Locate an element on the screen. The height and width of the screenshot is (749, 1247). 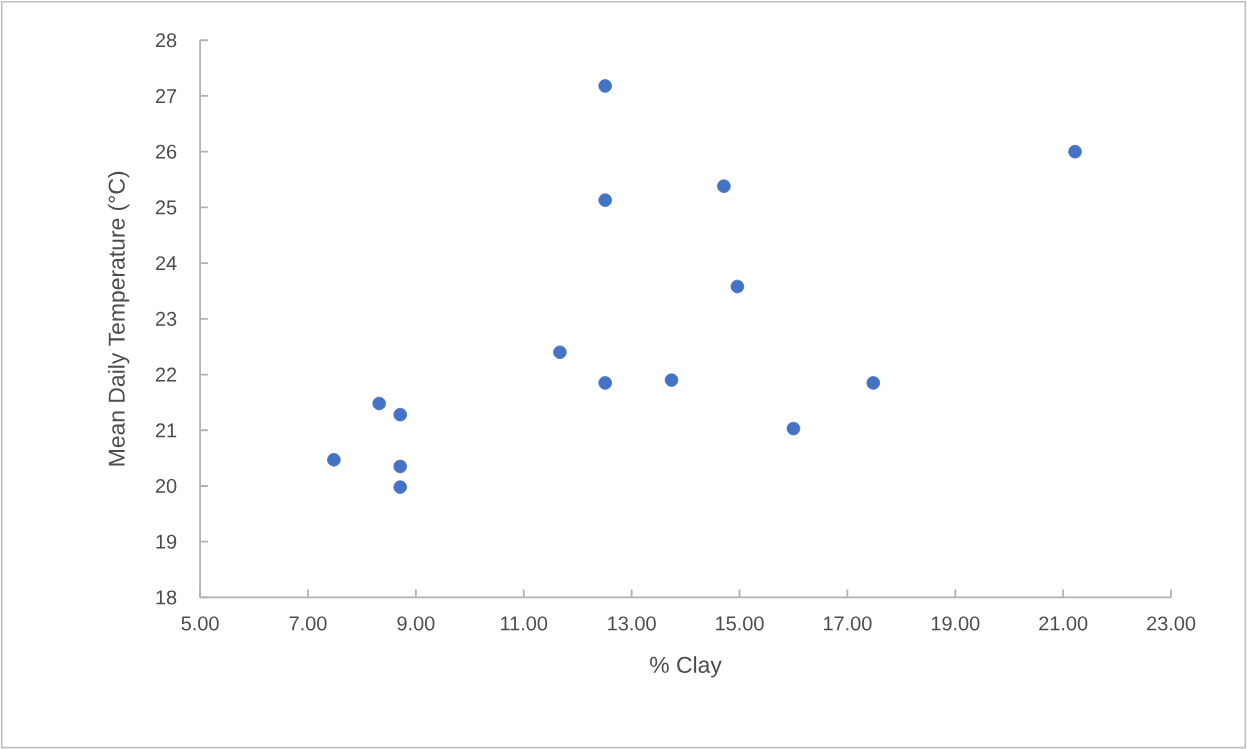
x-tick-label: 9.00 is located at coordinates (416, 623).